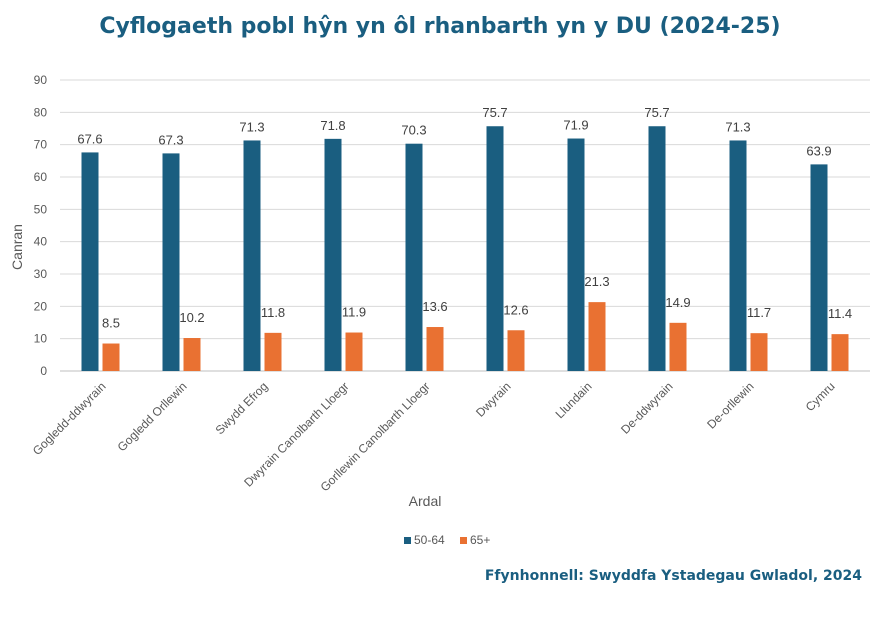 The height and width of the screenshot is (624, 880). I want to click on legend: 50-64 65+, so click(447, 540).